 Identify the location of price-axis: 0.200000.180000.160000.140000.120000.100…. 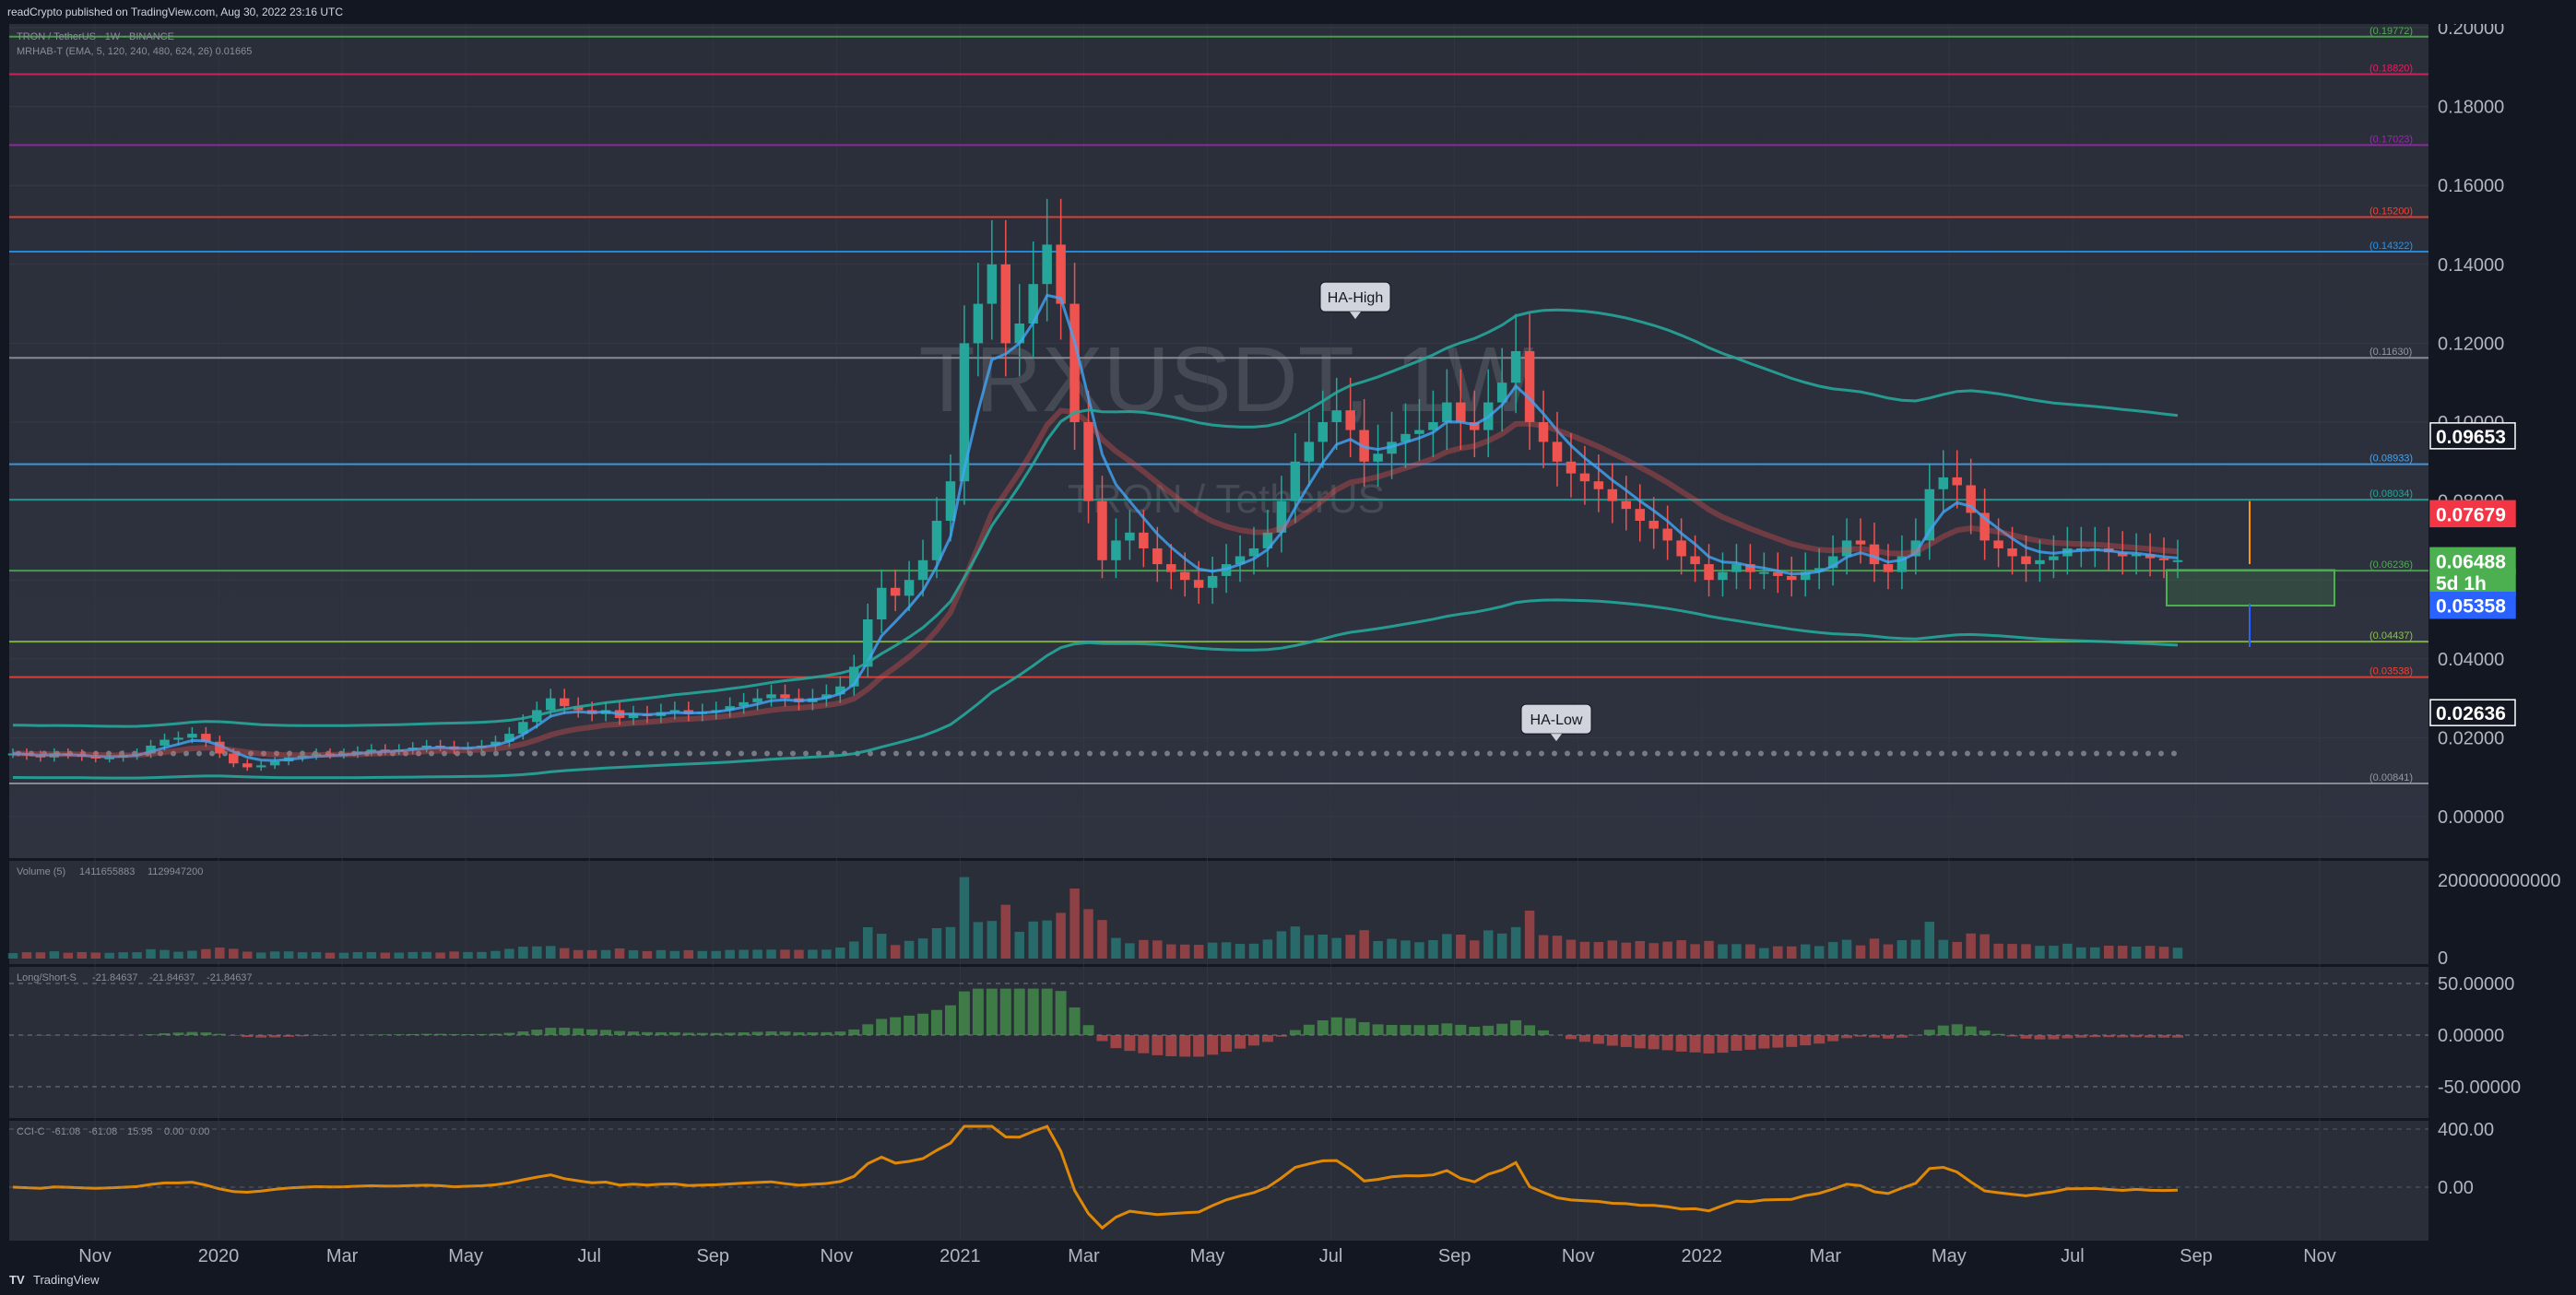
(2471, 426).